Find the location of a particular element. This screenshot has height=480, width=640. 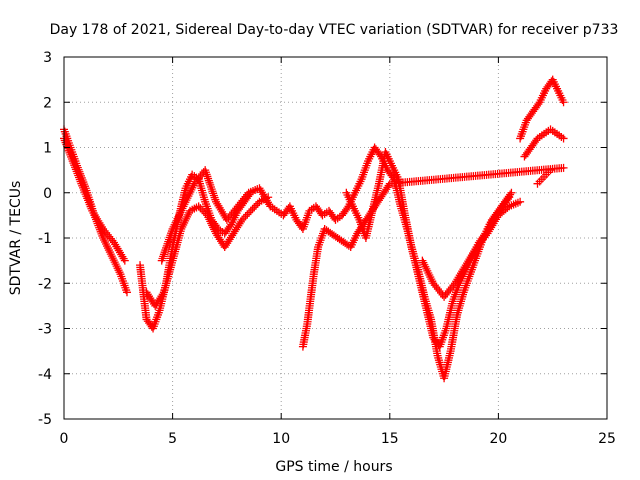

y-tick-label: -2 is located at coordinates (45, 284).